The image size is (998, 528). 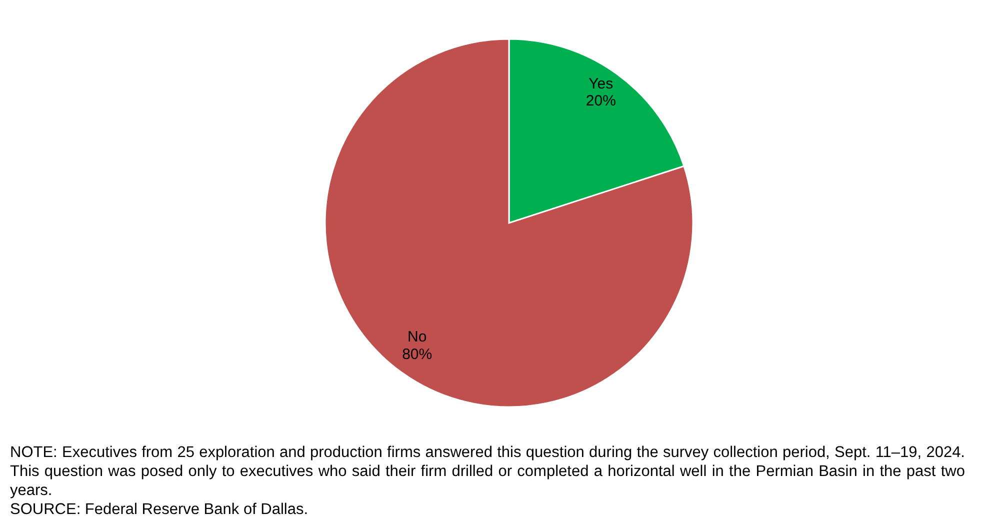 What do you see at coordinates (160, 509) in the screenshot?
I see `source-note: SOURCE: Federal Reserve Bank of Dallas.` at bounding box center [160, 509].